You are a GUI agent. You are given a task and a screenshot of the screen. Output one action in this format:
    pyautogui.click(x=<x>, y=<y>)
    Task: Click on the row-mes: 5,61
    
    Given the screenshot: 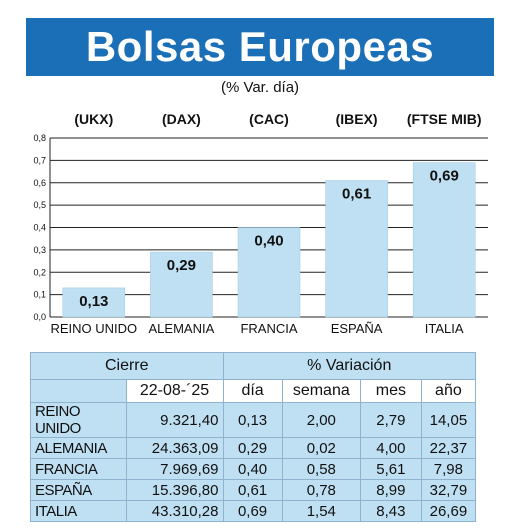 What is the action you would take?
    pyautogui.click(x=390, y=469)
    